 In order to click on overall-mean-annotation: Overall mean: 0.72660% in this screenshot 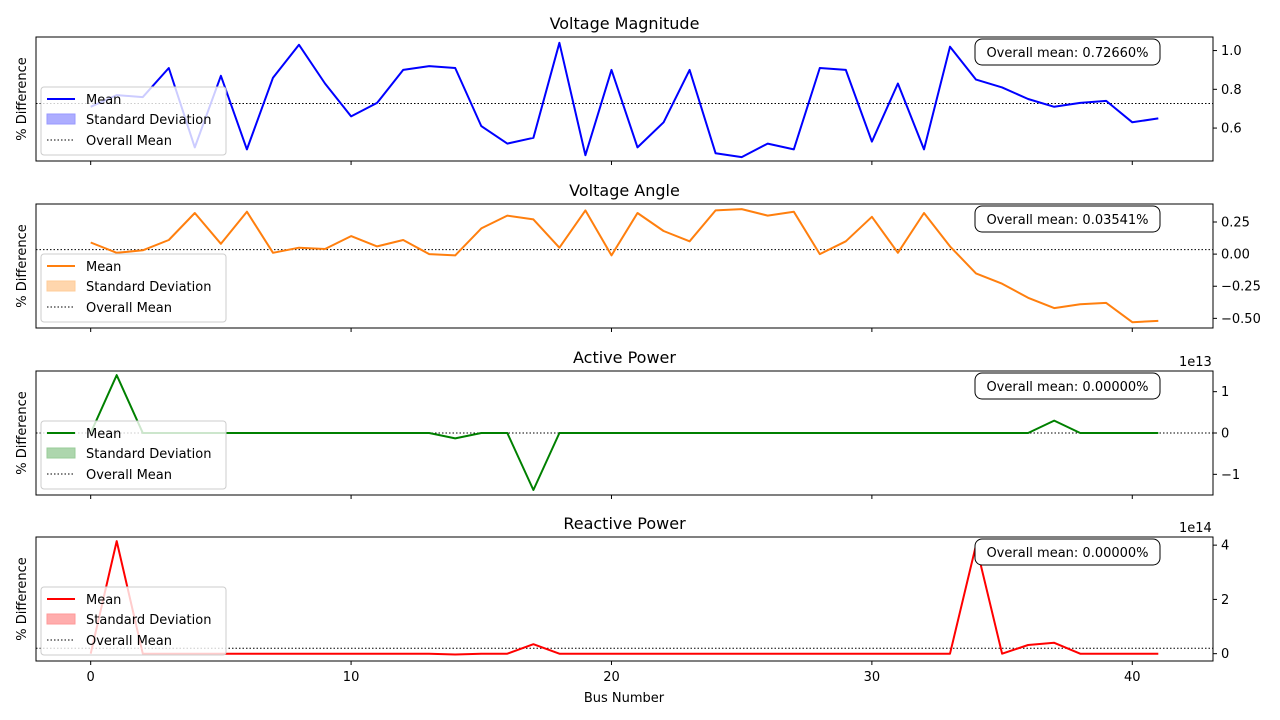, I will do `click(1067, 52)`.